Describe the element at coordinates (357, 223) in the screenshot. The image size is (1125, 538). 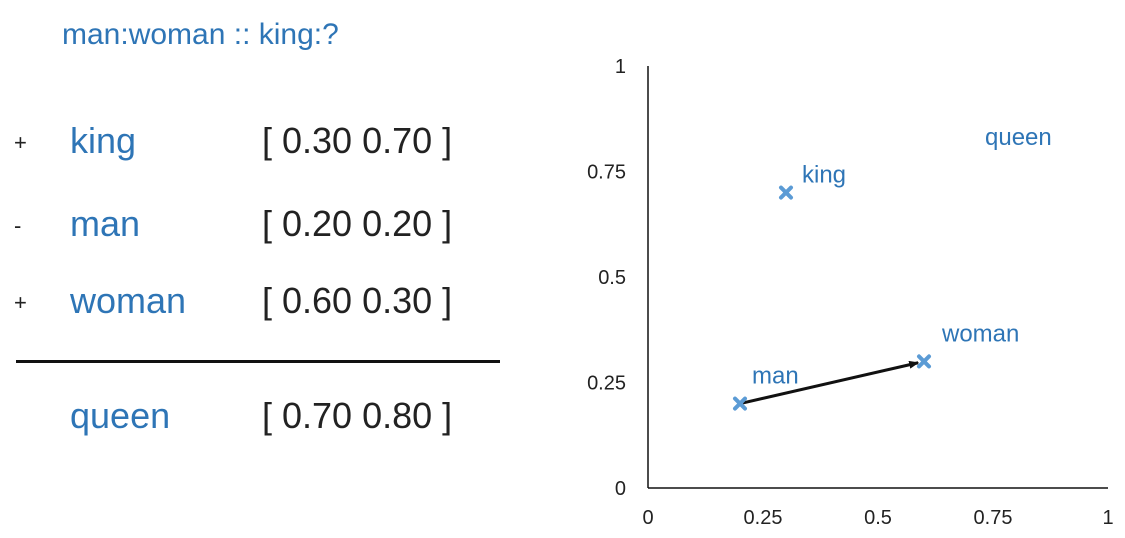
I see `vector-man: [ 0.20 0.20 ]` at that location.